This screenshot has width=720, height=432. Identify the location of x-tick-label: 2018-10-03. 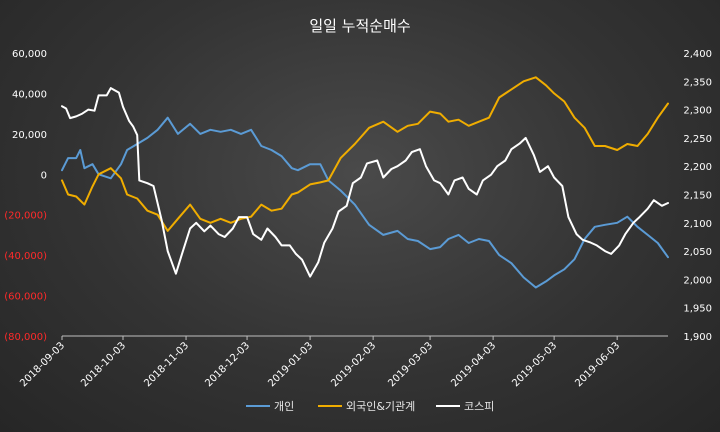
(103, 364).